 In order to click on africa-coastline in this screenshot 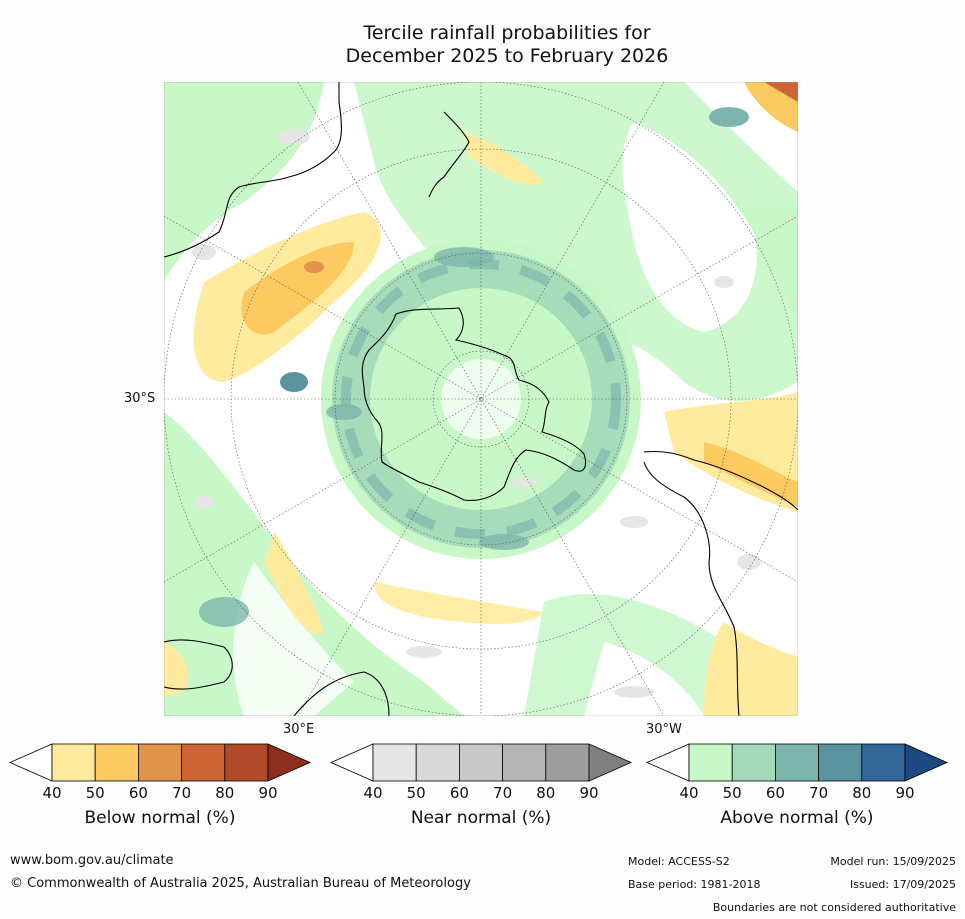, I will do `click(277, 677)`.